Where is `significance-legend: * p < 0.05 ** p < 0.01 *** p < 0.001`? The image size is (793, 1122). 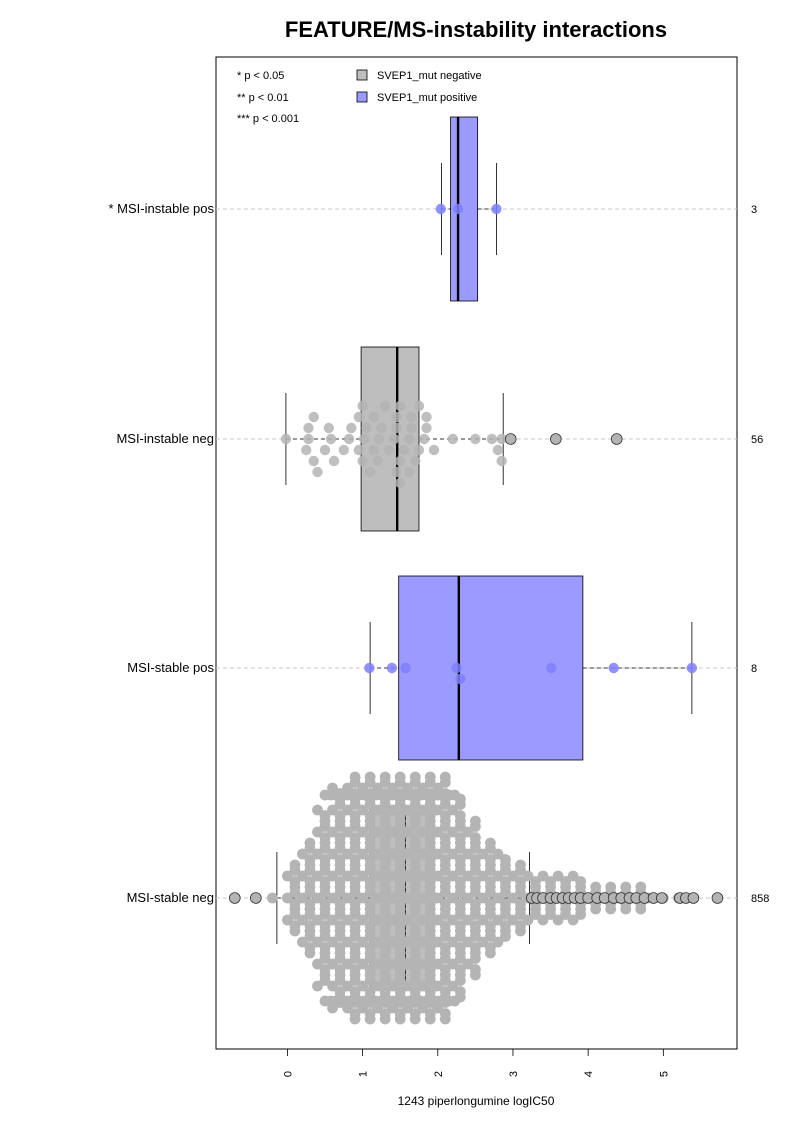
significance-legend: * p < 0.05 ** p < 0.01 *** p < 0.001 is located at coordinates (268, 97).